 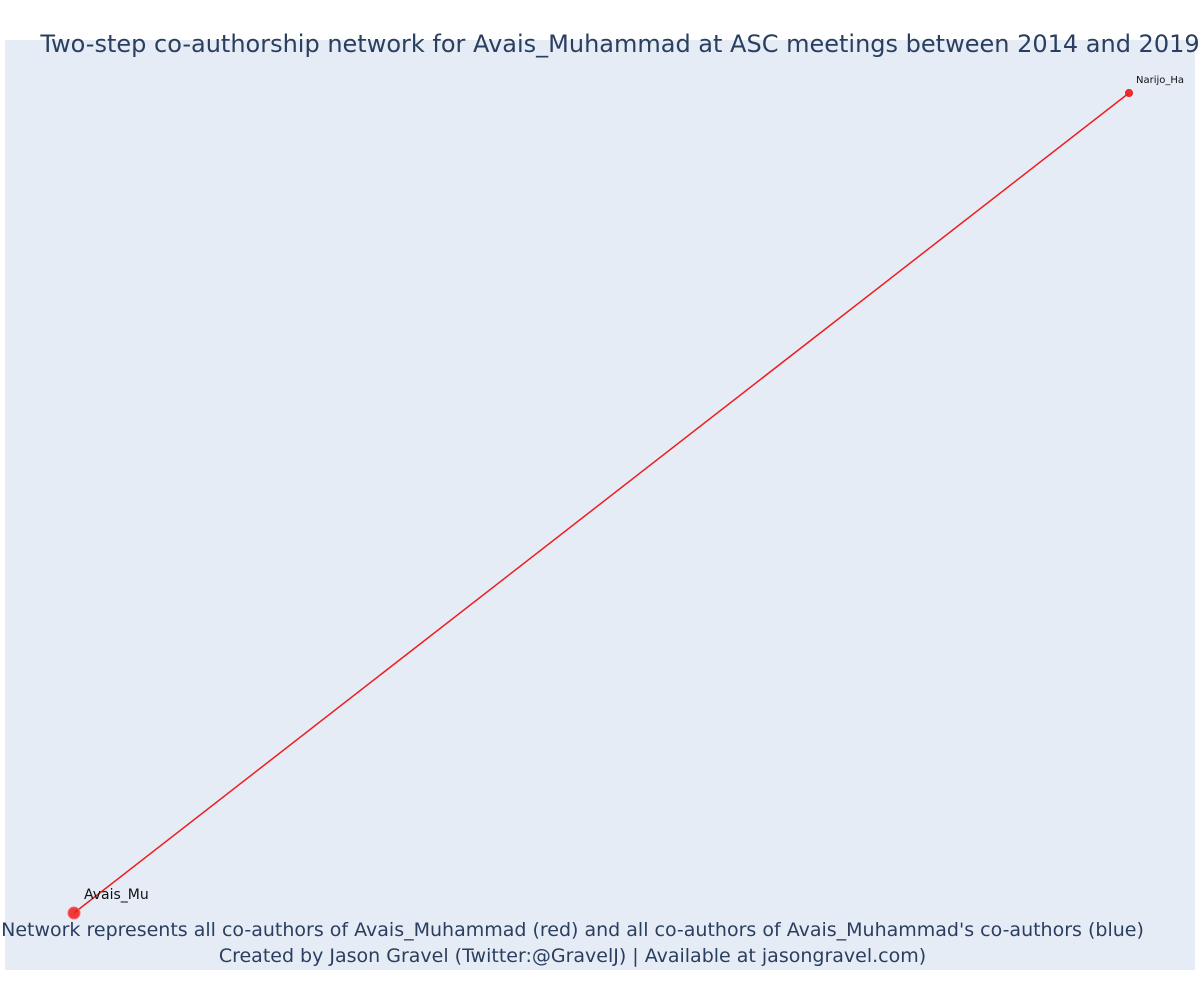 I want to click on co-author-label: Narijo_Ha, so click(x=1160, y=80).